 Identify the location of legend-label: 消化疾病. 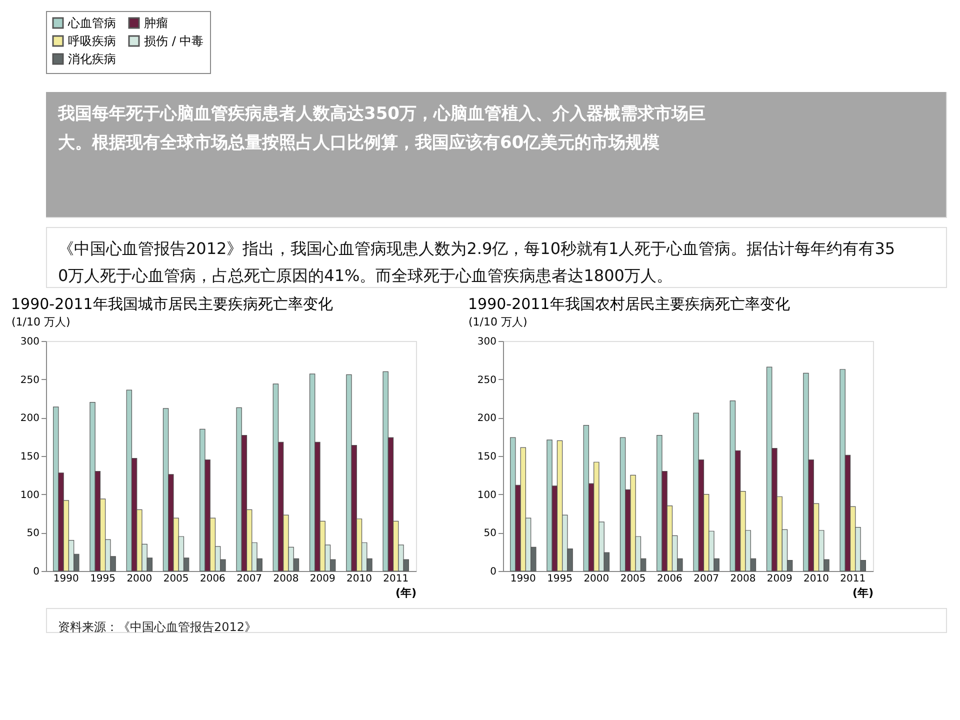
(92, 59).